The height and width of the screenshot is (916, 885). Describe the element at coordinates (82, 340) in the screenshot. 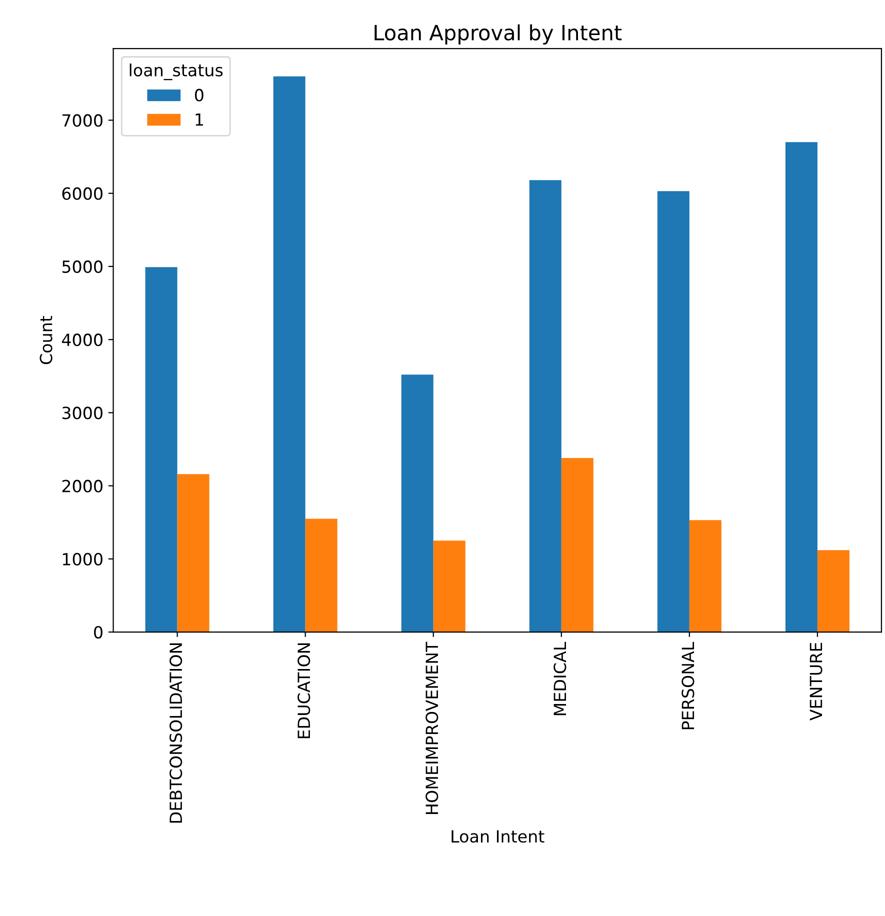

I see `y-tick-label: 4000` at that location.